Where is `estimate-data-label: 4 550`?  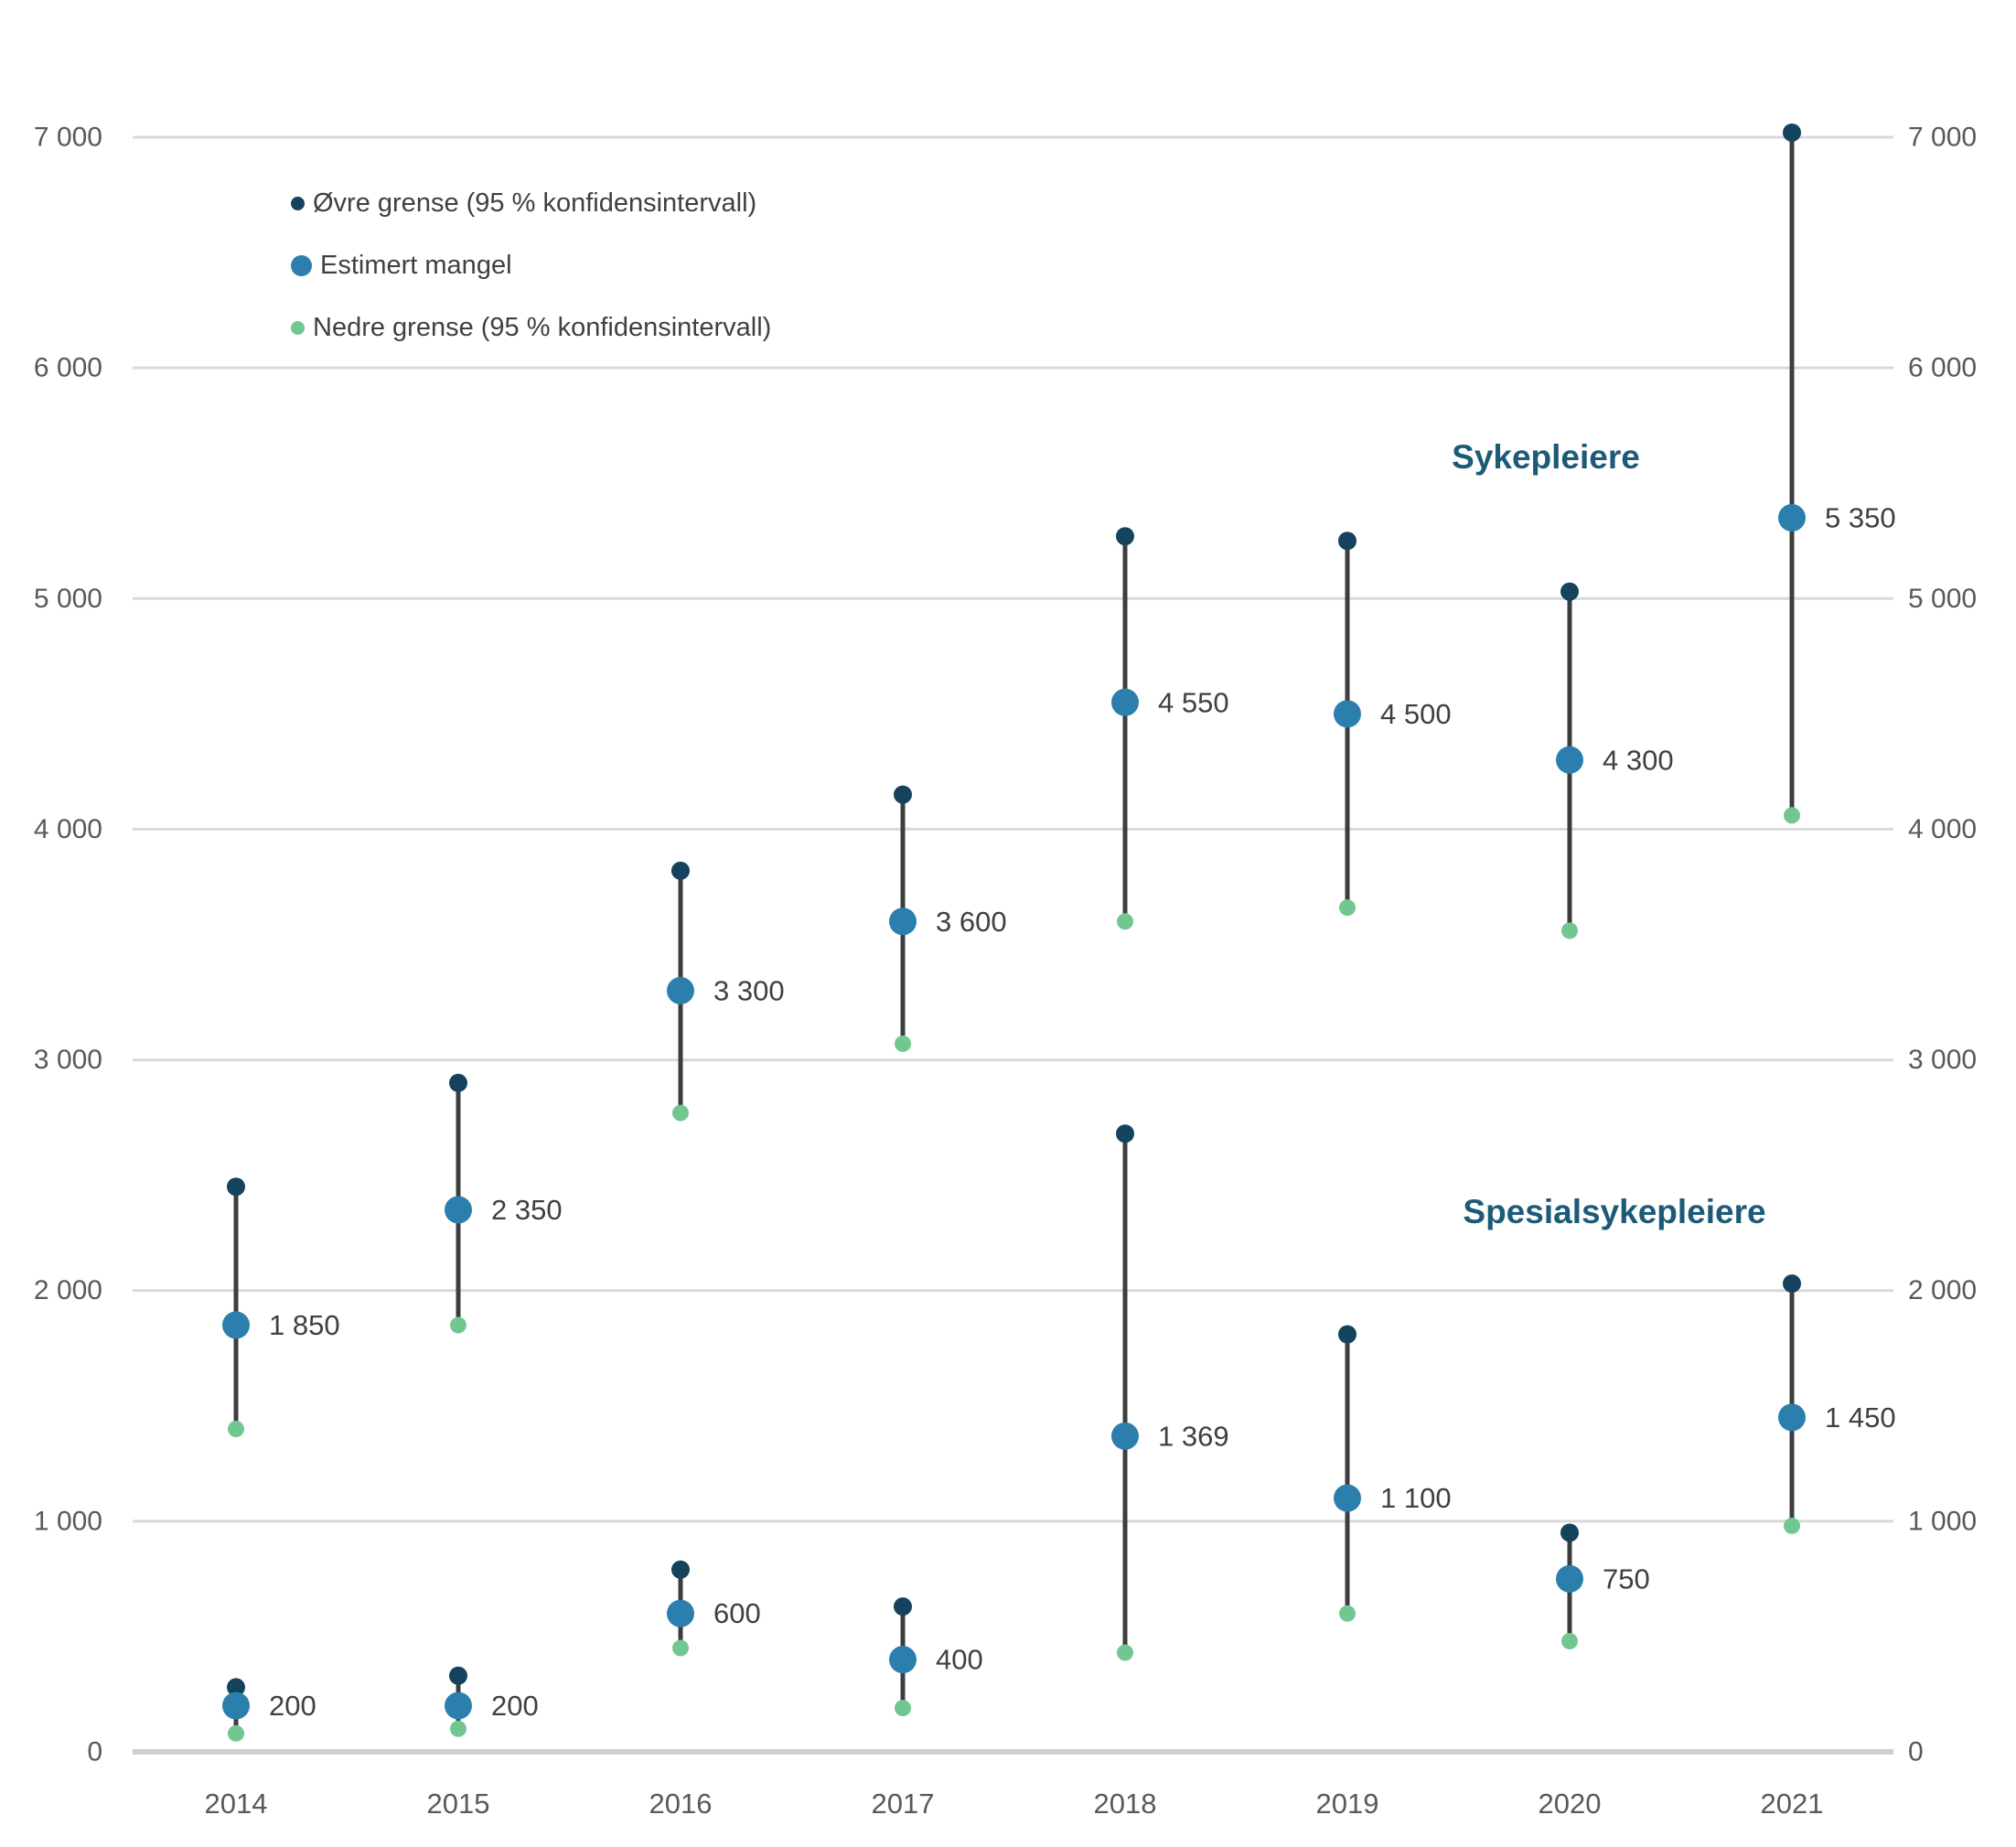
estimate-data-label: 4 550 is located at coordinates (1193, 702).